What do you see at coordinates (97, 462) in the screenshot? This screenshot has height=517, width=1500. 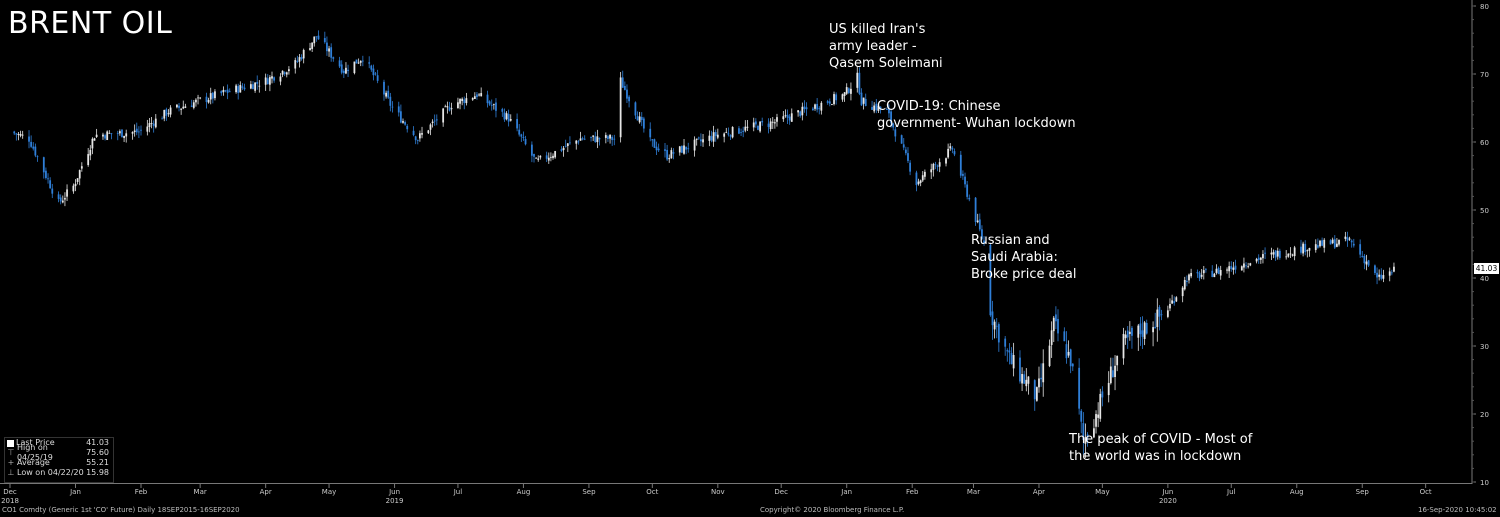 I see `legend-value: 55.21` at bounding box center [97, 462].